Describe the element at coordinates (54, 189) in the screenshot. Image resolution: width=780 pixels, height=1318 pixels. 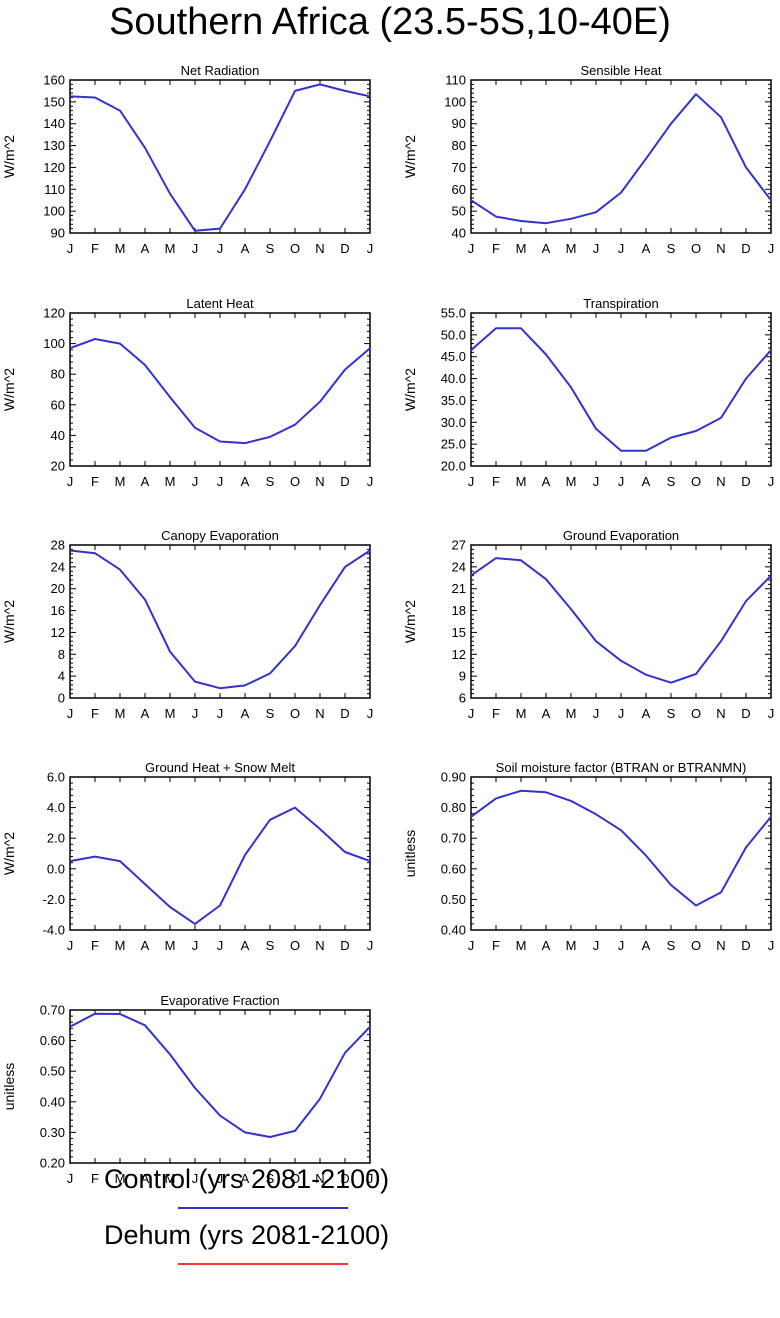
I see `y-tick-label: 110` at that location.